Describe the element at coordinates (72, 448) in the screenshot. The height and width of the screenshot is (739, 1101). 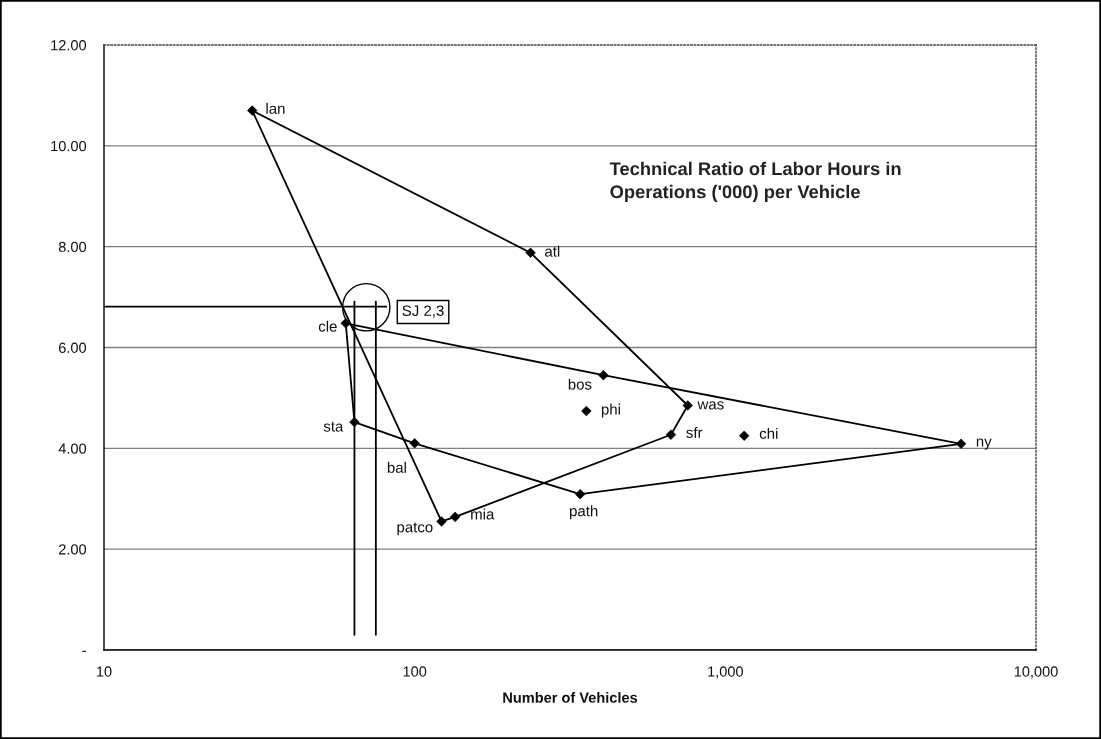
I see `y-tick-label: 4.00` at that location.